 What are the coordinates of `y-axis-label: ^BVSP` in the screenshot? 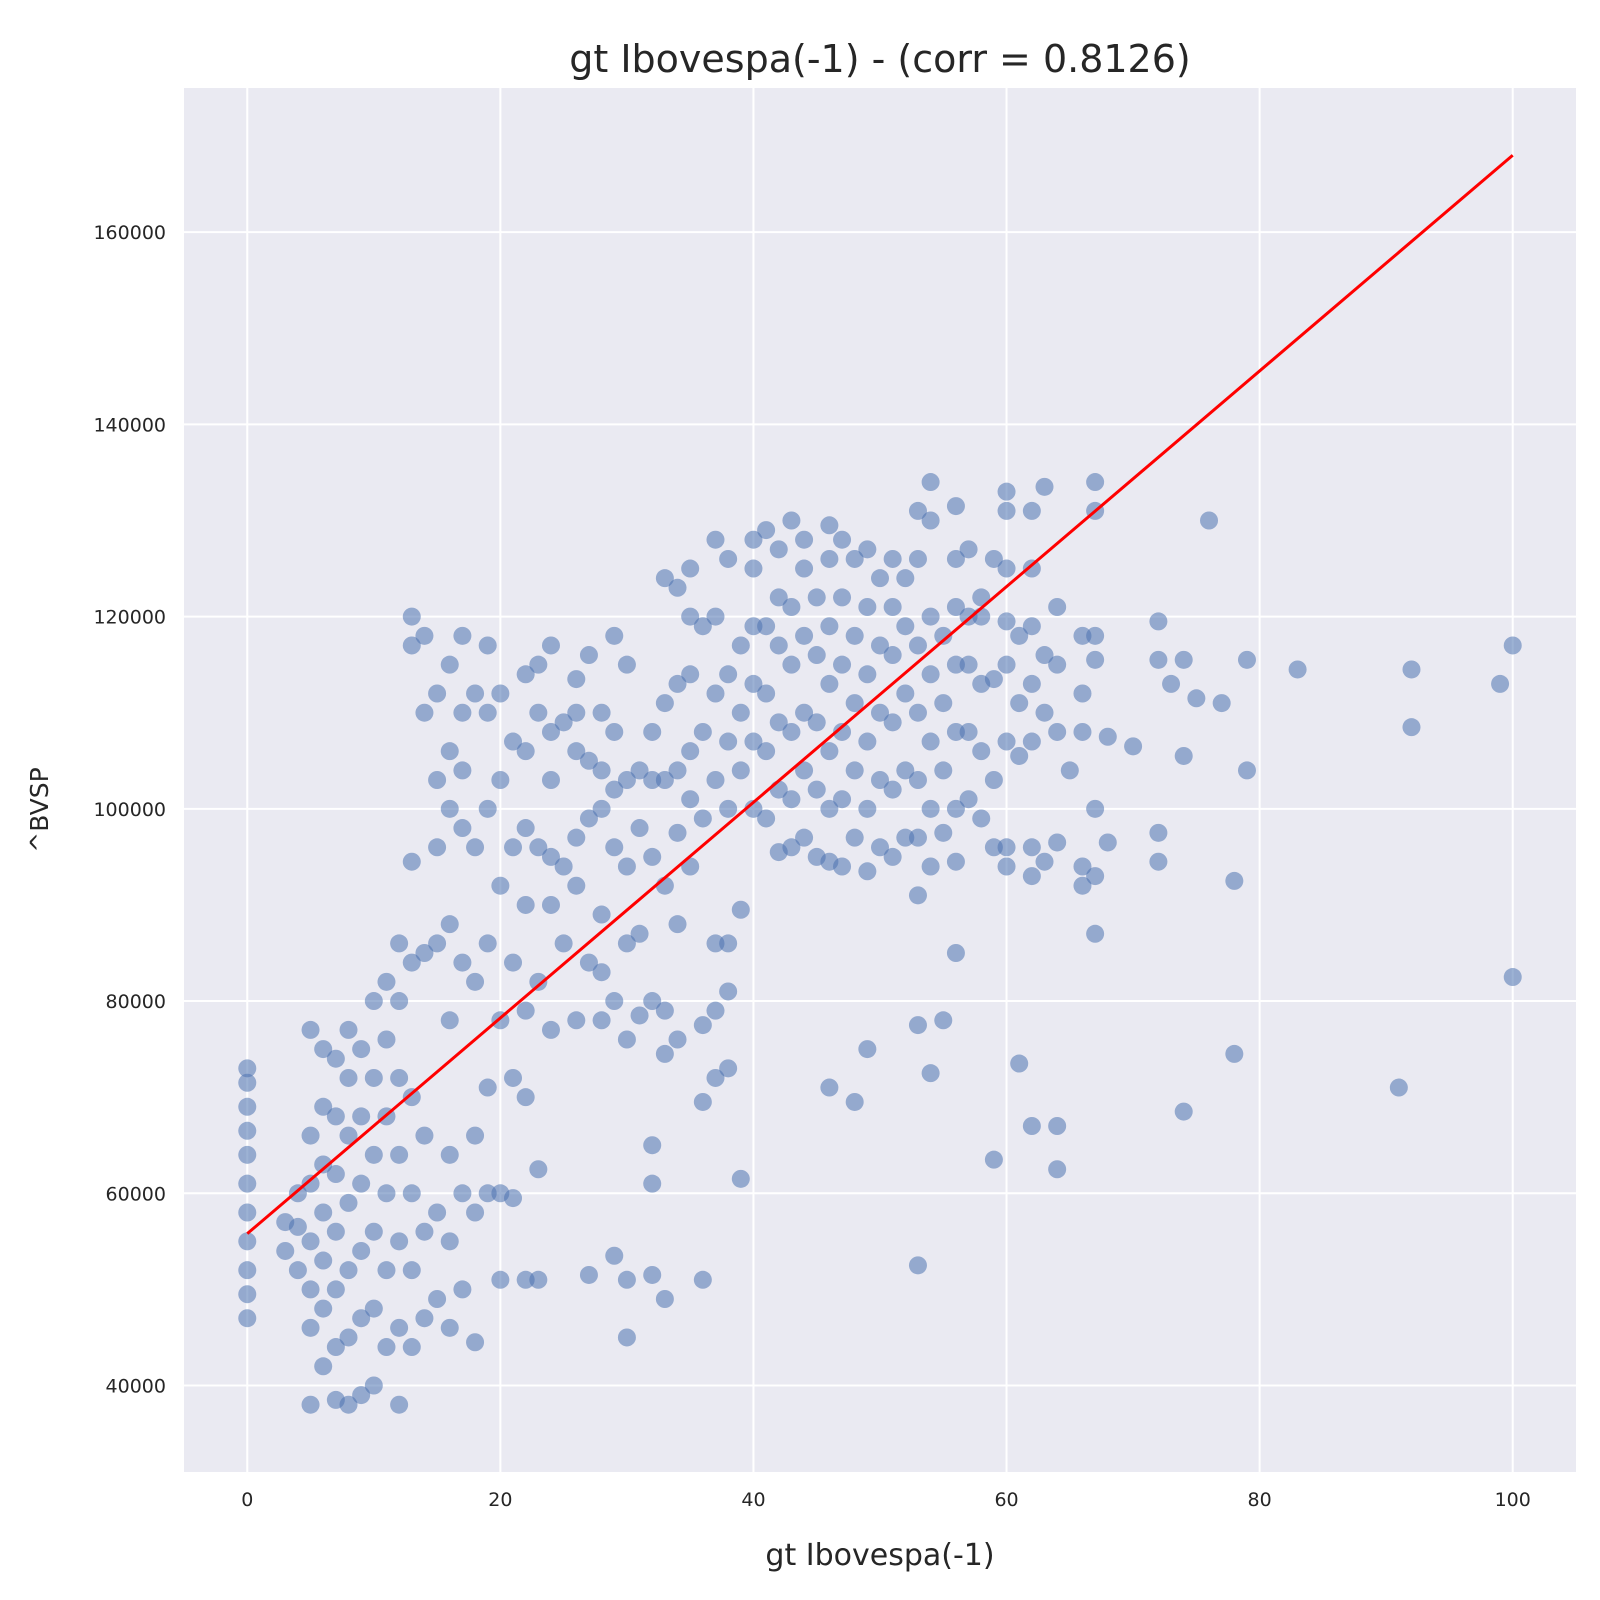 It's located at (39, 809).